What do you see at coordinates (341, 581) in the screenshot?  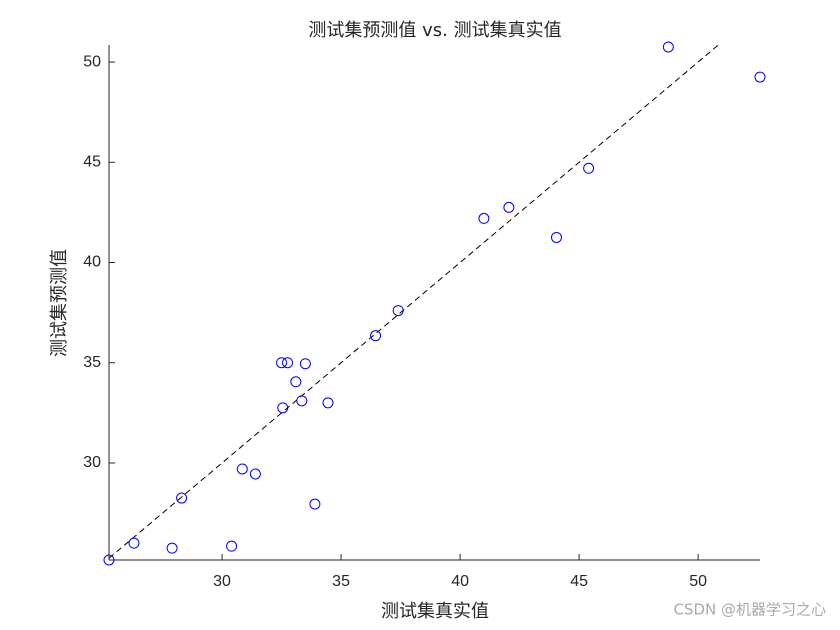 I see `x-tick-label: 35` at bounding box center [341, 581].